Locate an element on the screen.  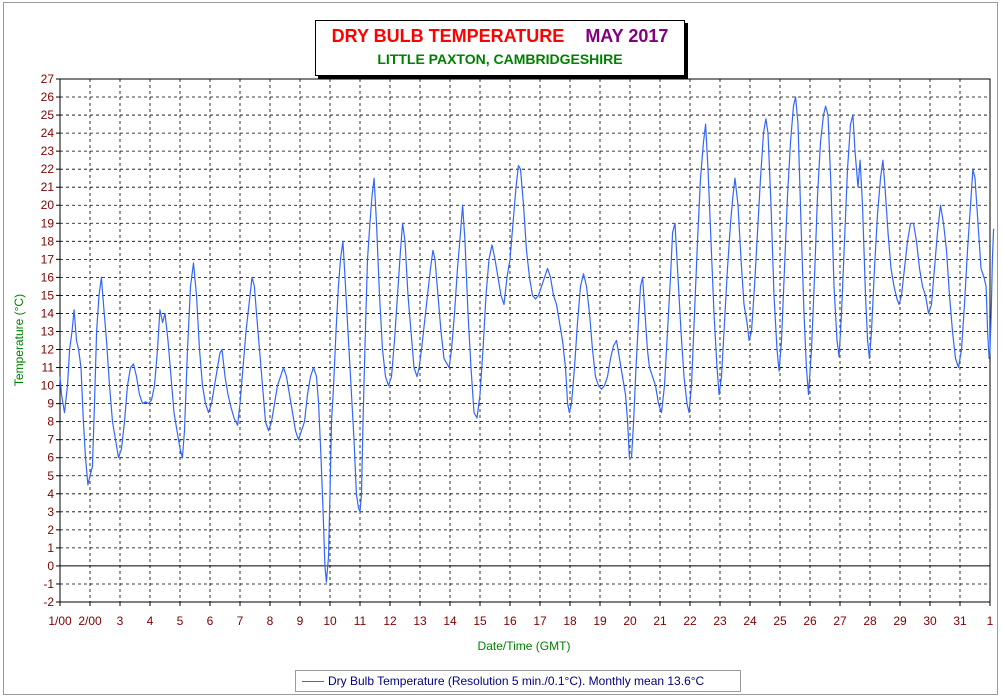
x-tick-label: 22 is located at coordinates (690, 621).